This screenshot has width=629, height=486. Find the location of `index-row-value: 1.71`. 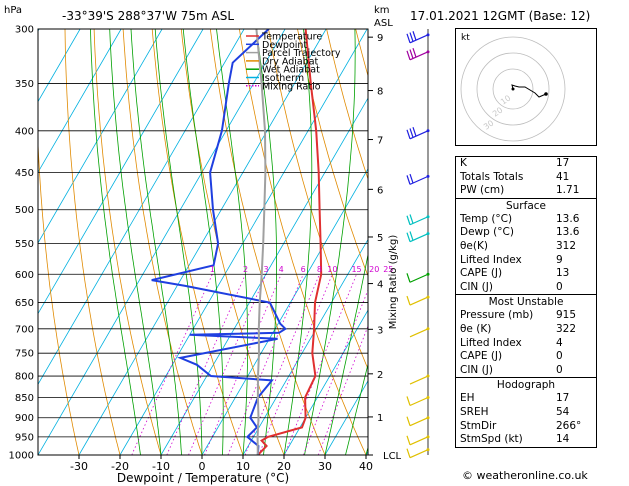

index-row-value: 1.71 is located at coordinates (568, 190).